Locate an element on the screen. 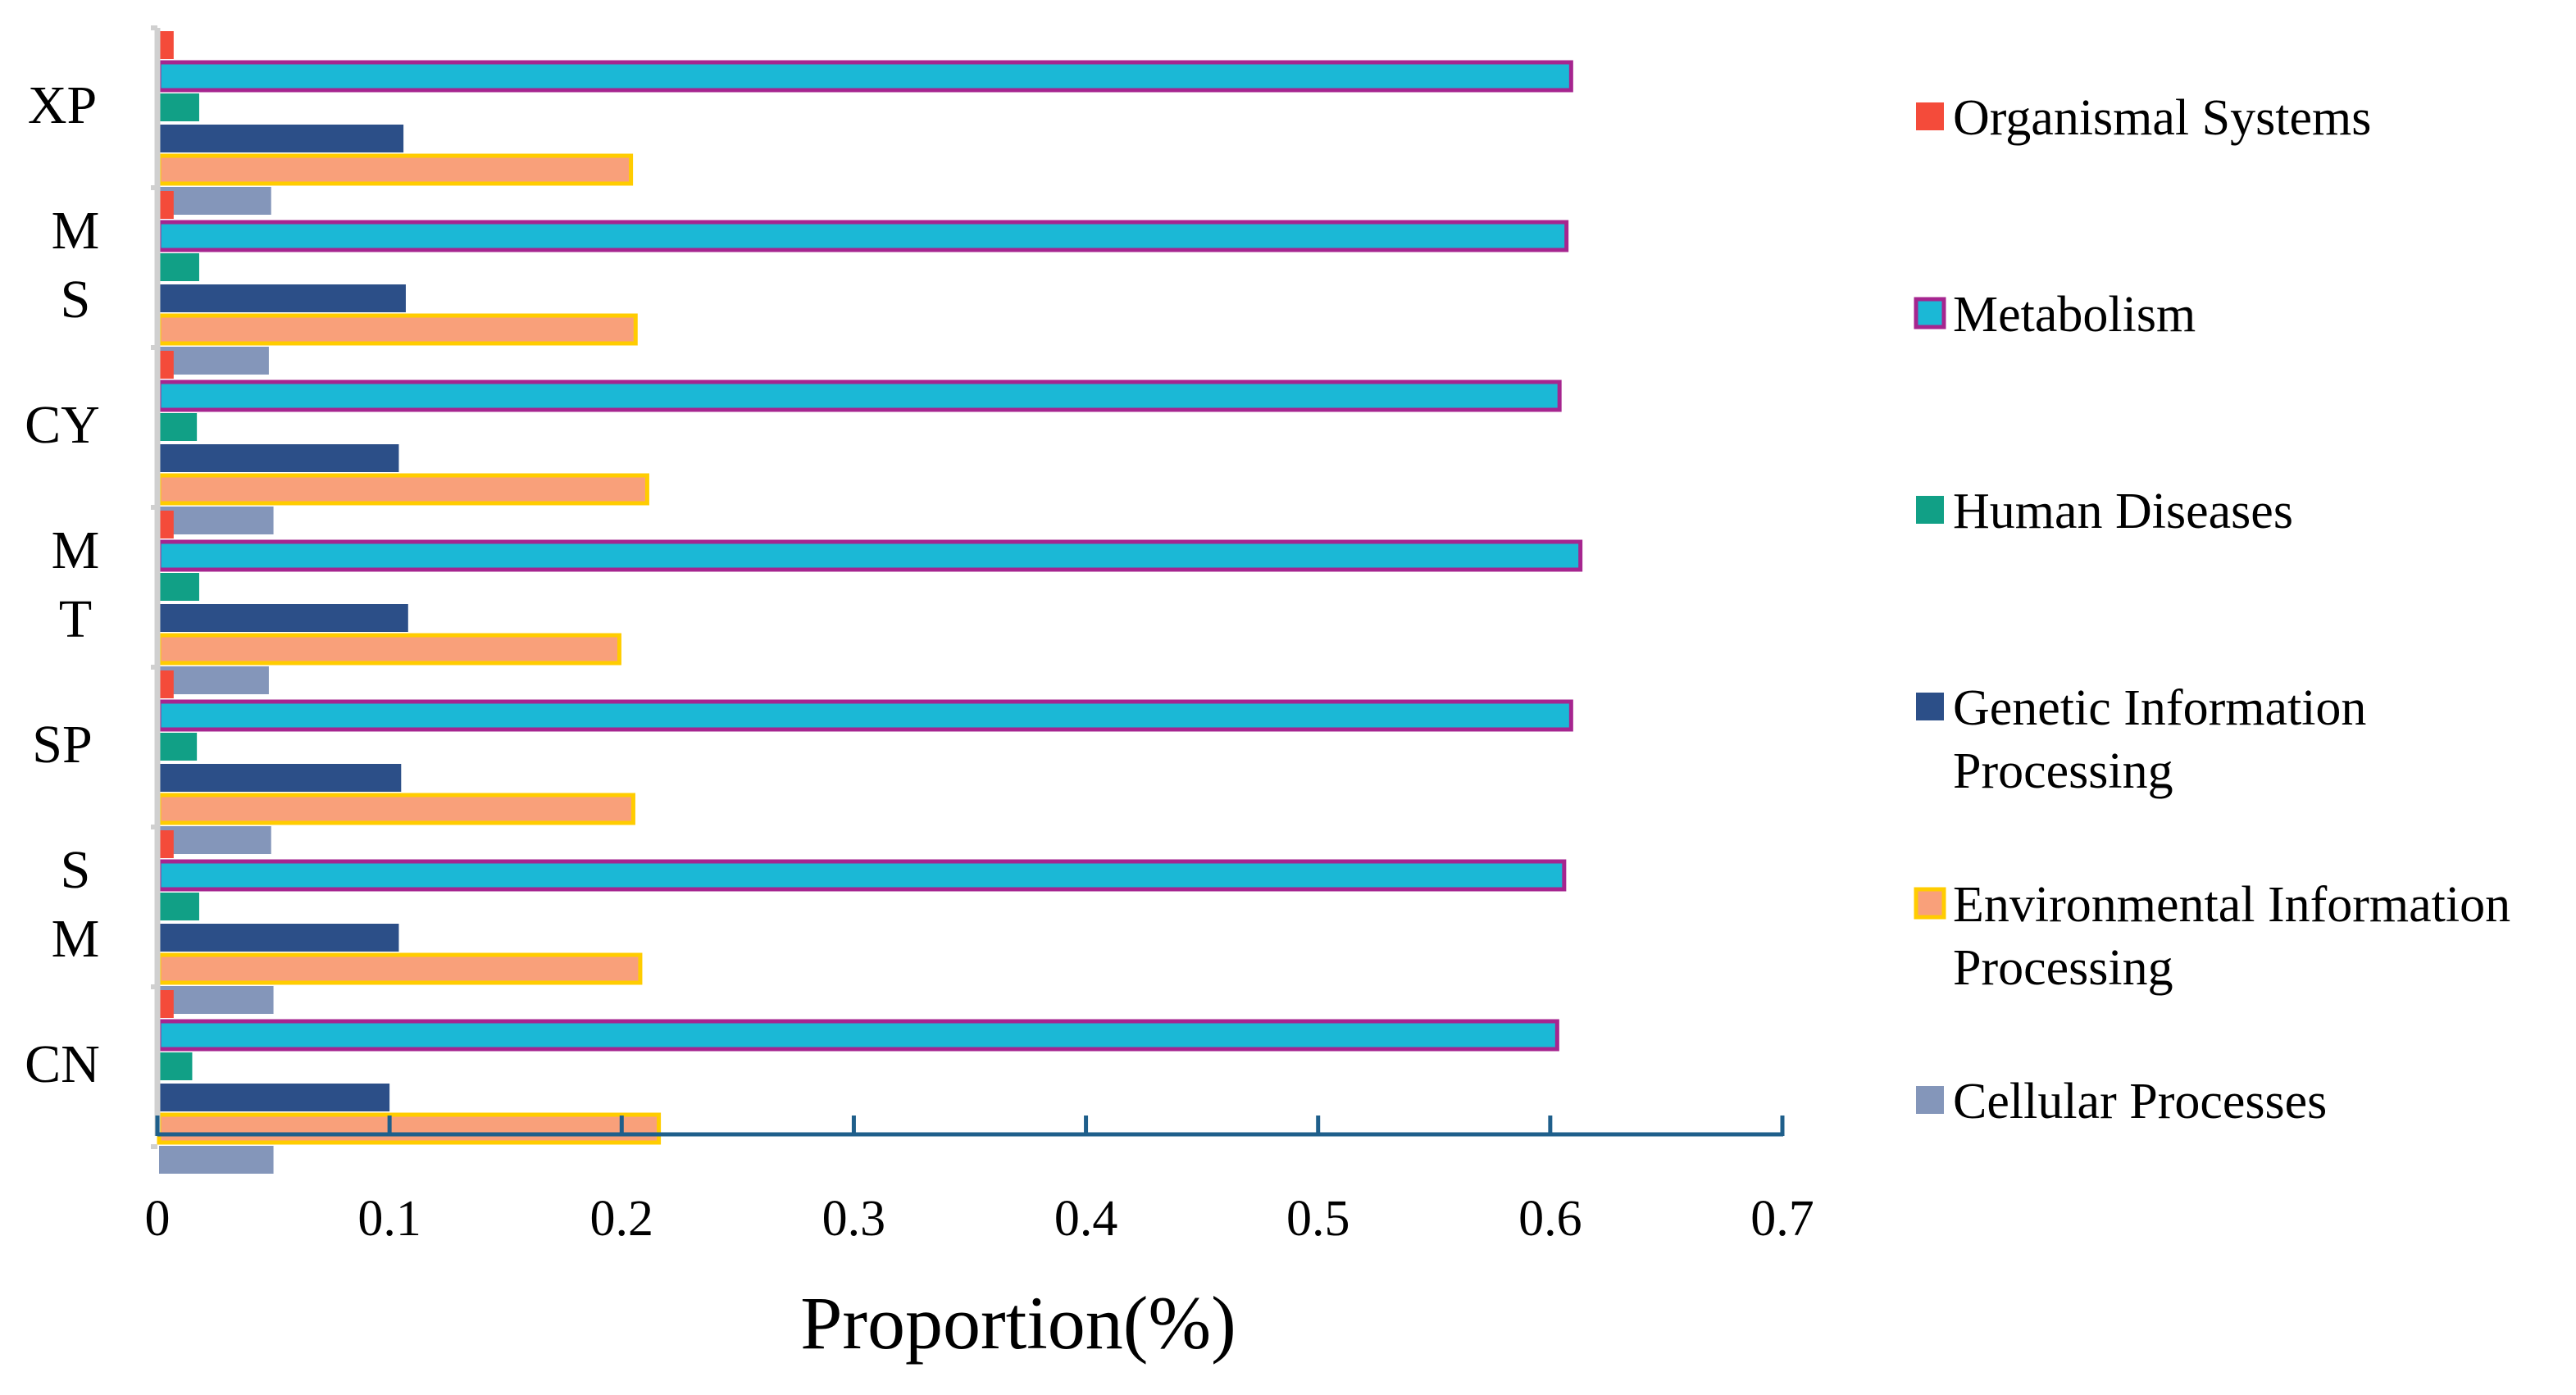 The image size is (2576, 1395). category-label-xp: XP is located at coordinates (62, 105).